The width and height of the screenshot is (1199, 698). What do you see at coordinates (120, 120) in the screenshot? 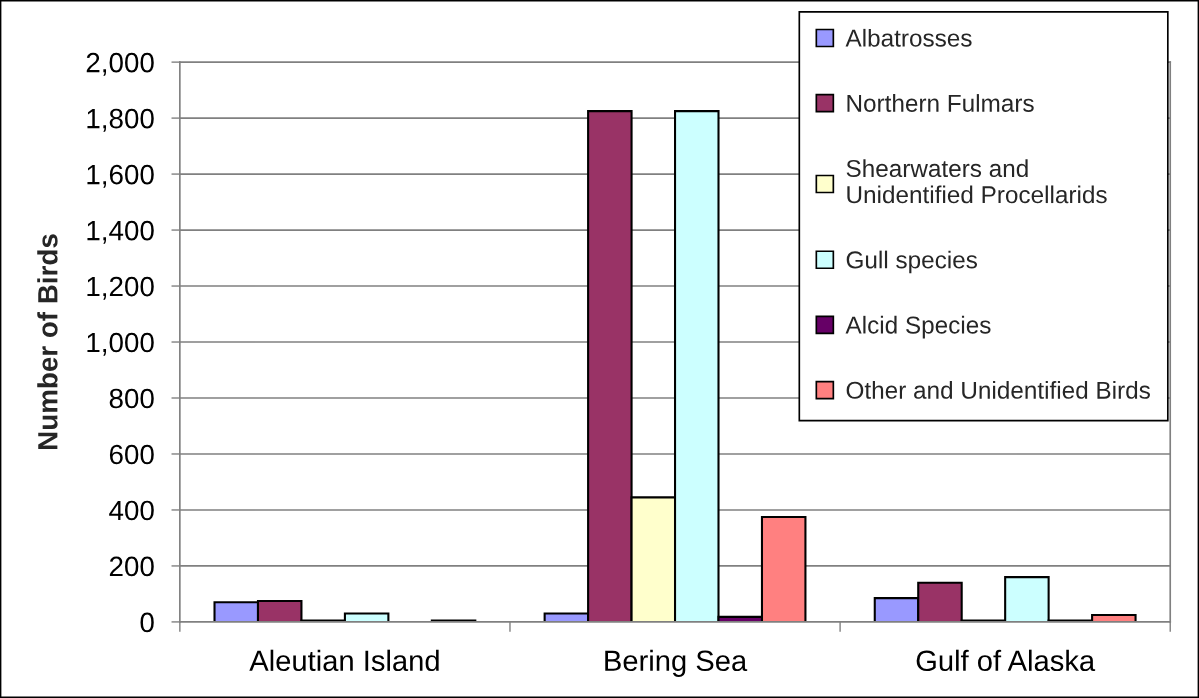
I see `y-tick-label: 1,800` at bounding box center [120, 120].